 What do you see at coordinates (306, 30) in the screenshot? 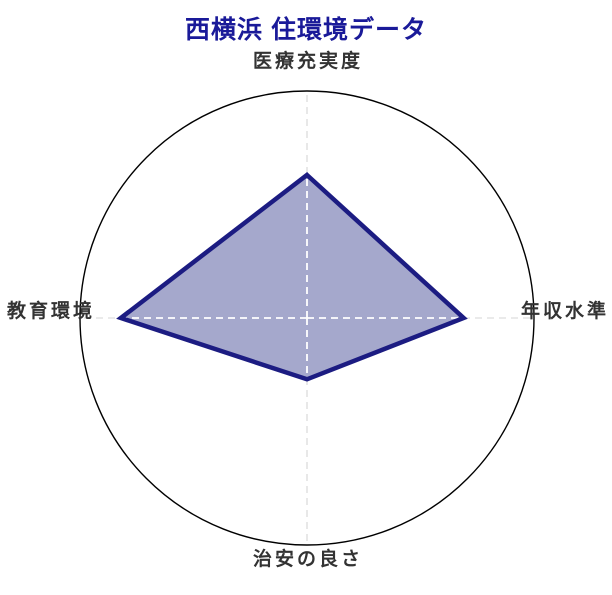
I see `chart-title: 西横浜 住環境データ` at bounding box center [306, 30].